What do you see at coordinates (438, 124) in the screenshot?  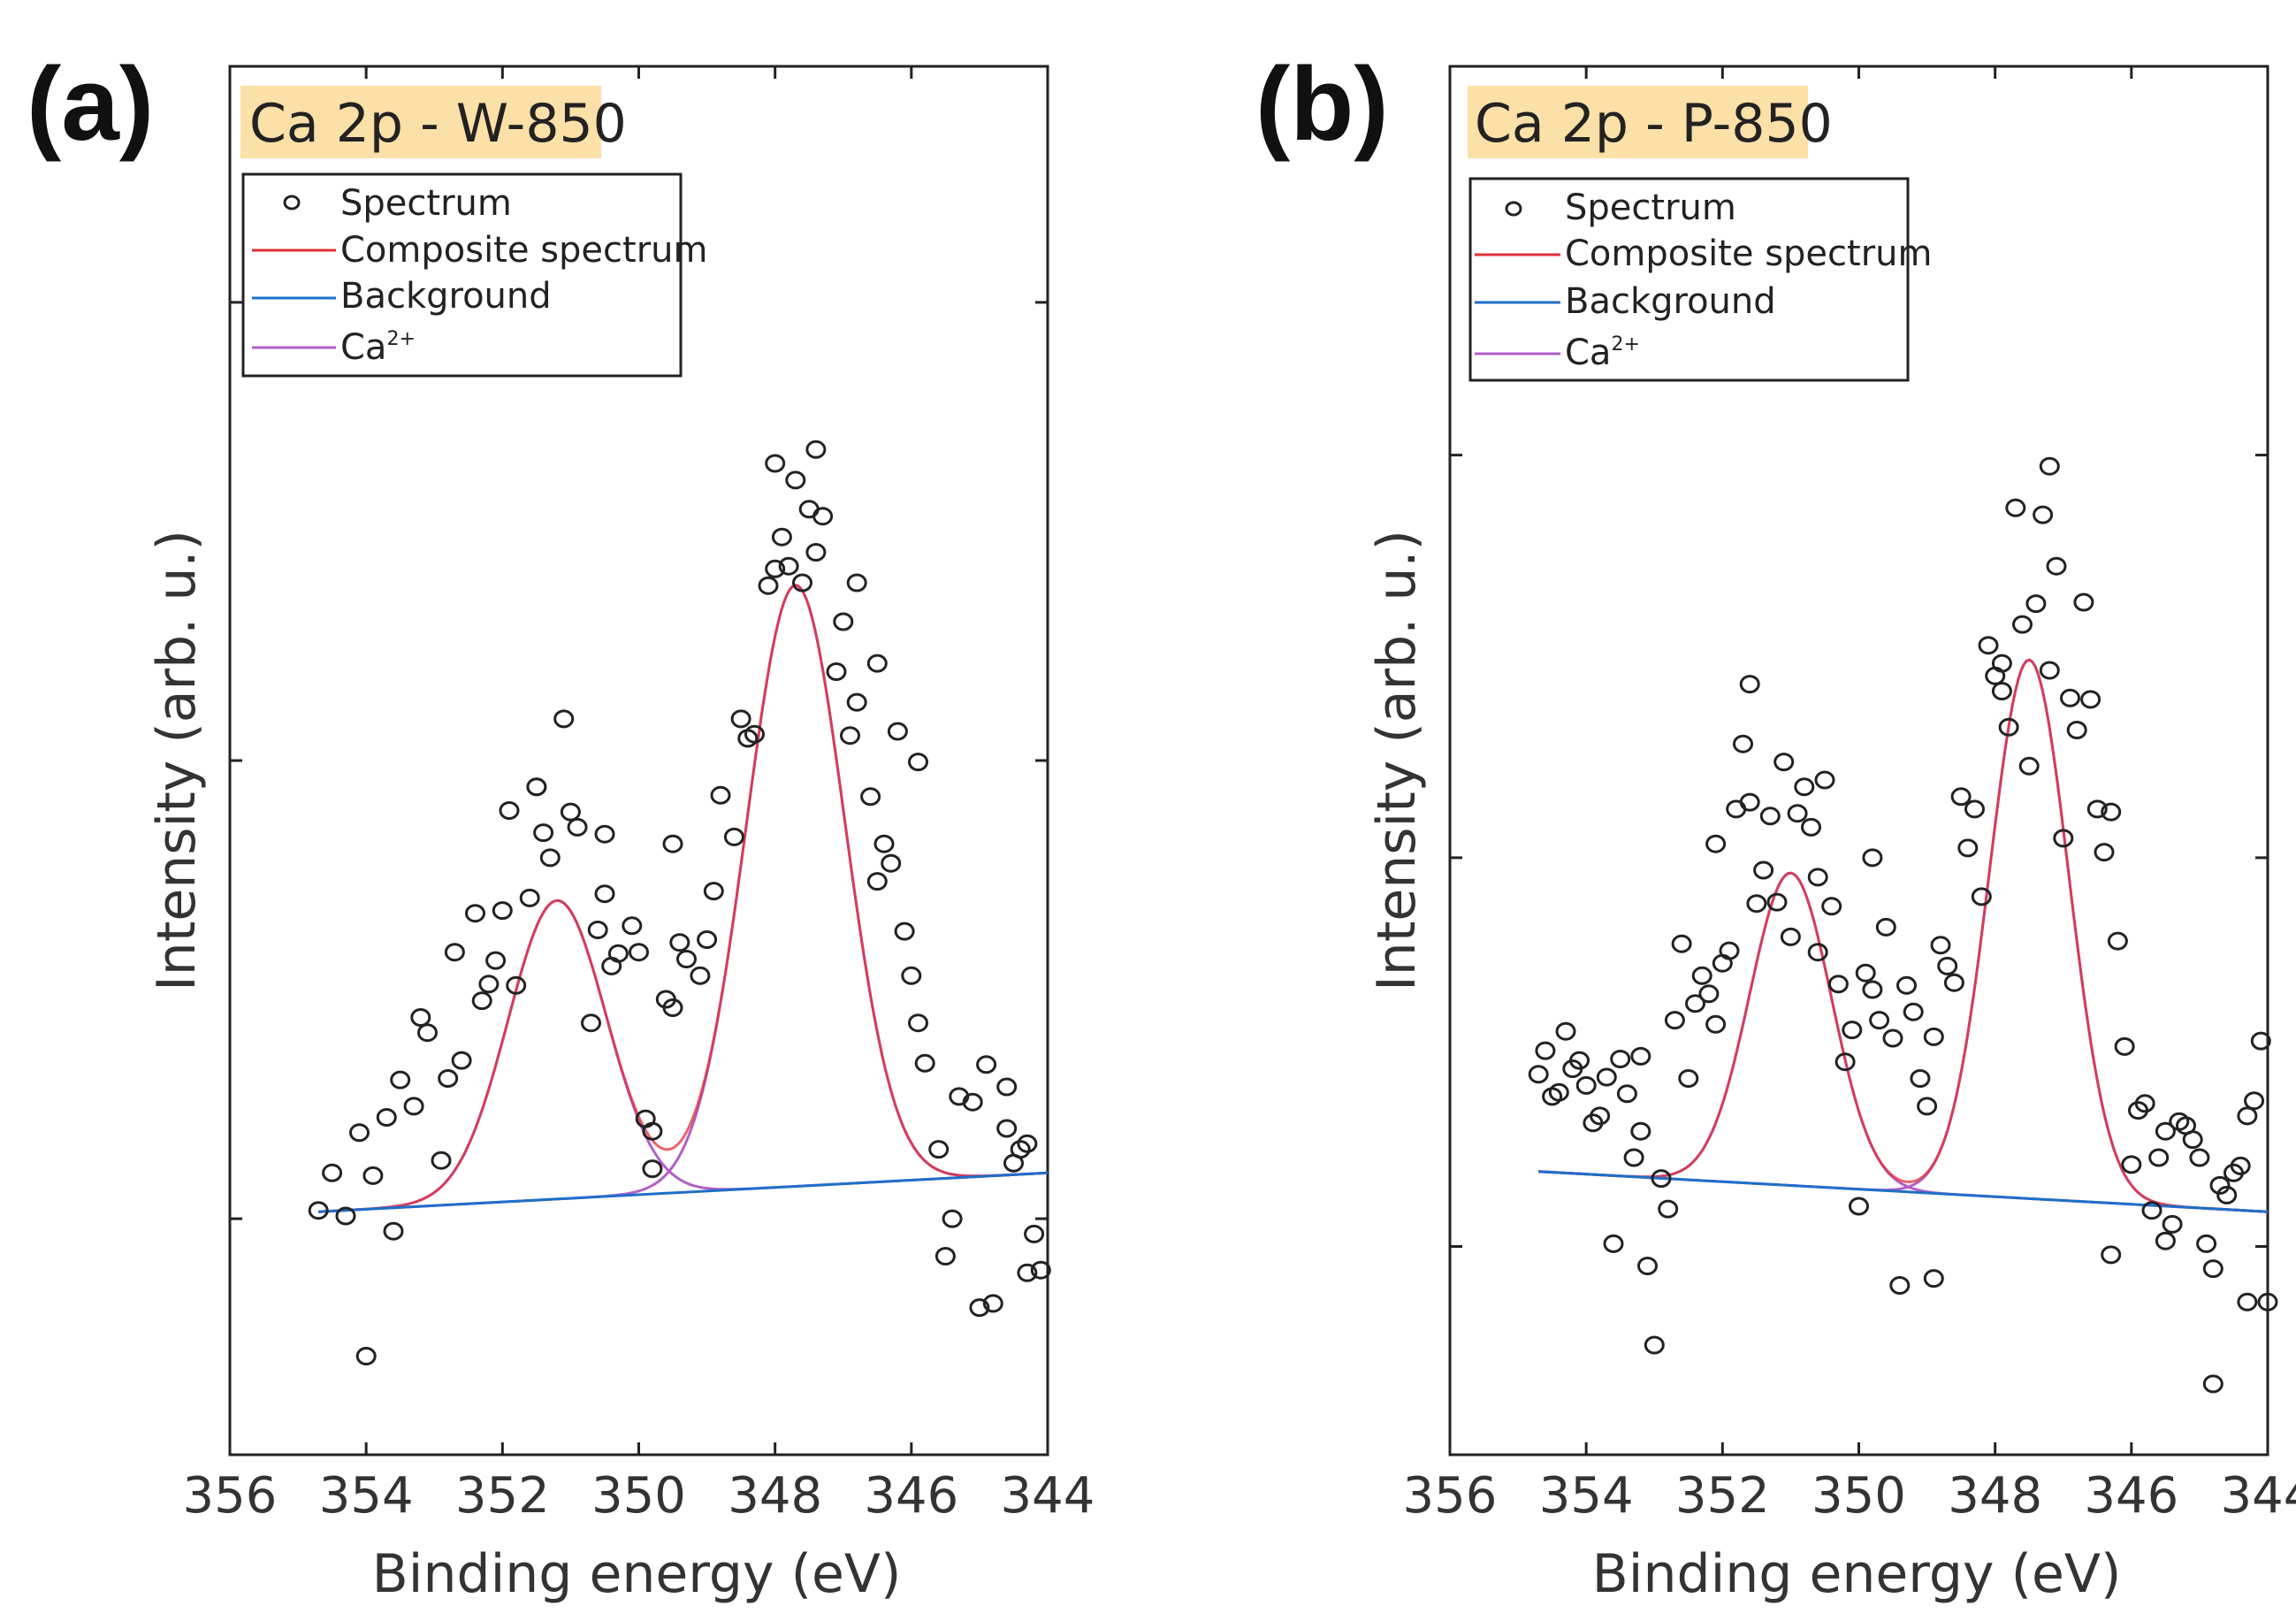 I see `chart-title: Ca 2p - W-850` at bounding box center [438, 124].